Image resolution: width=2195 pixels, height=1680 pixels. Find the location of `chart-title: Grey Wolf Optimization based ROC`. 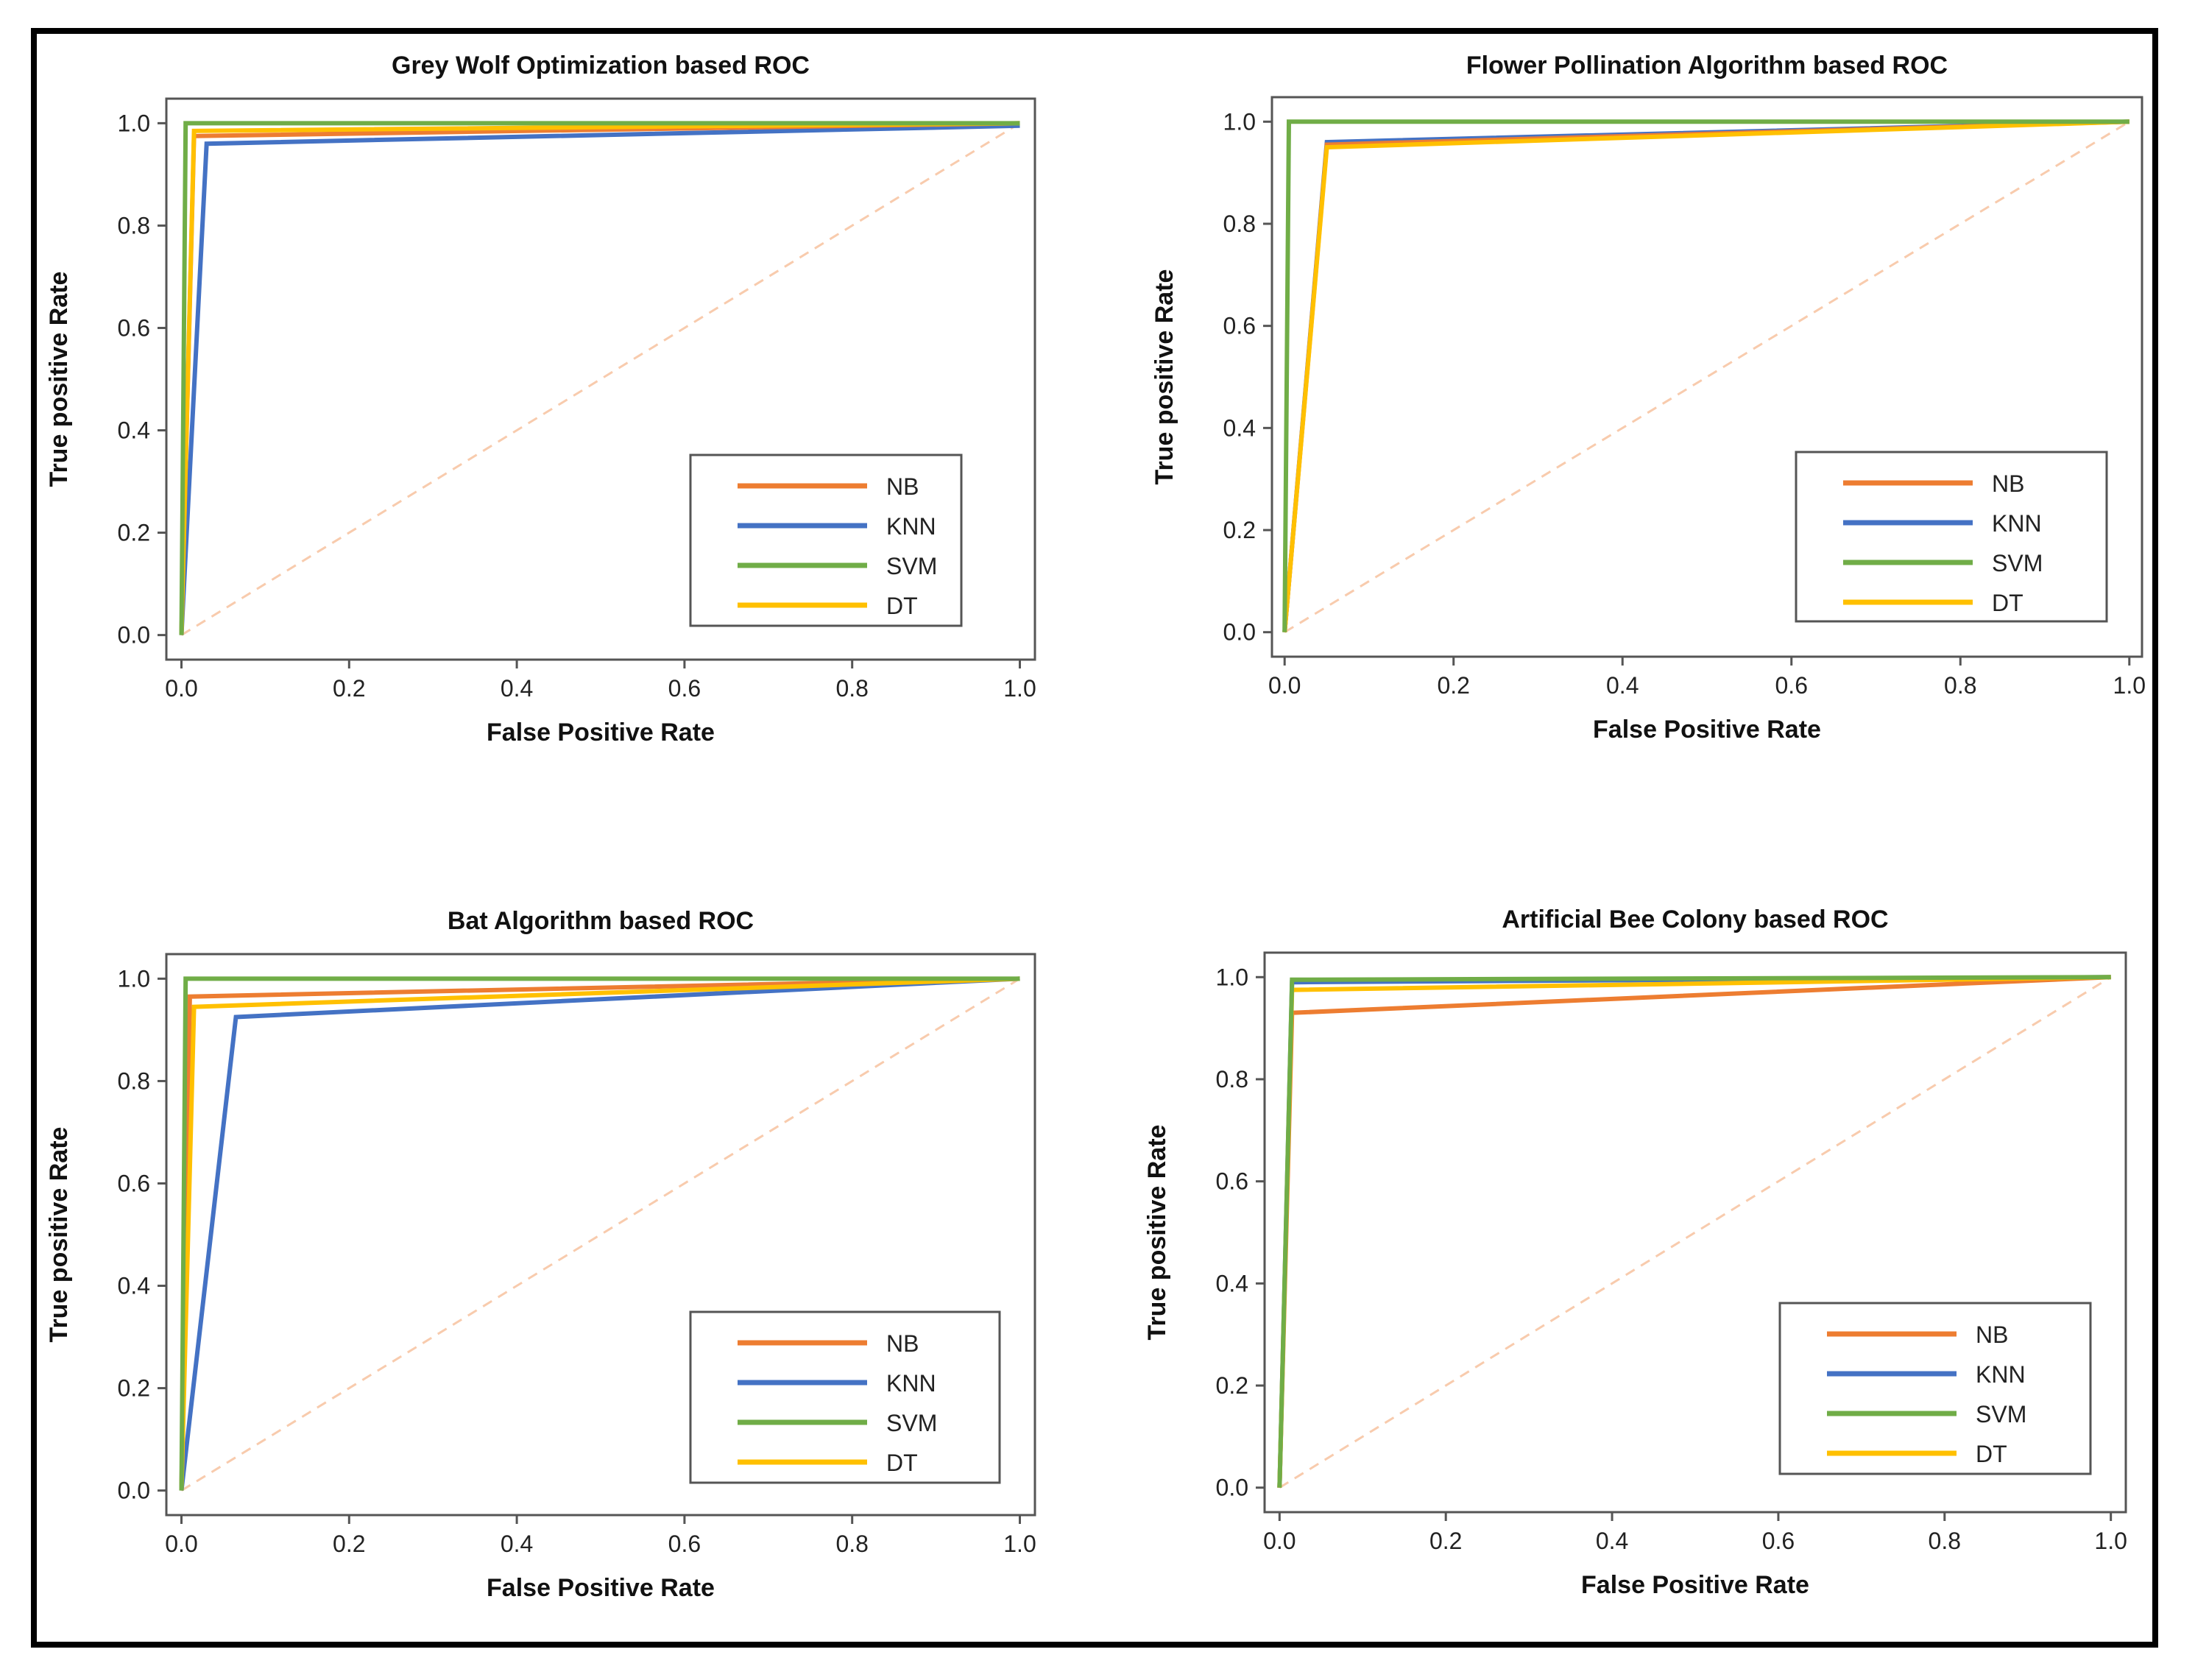

chart-title: Grey Wolf Optimization based ROC is located at coordinates (601, 66).